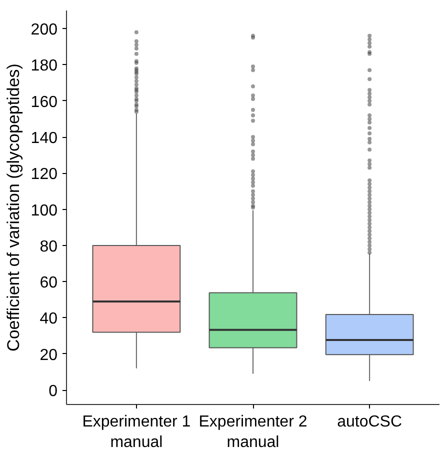 This screenshot has height=453, width=447. I want to click on y-tick-label: 0, so click(53, 391).